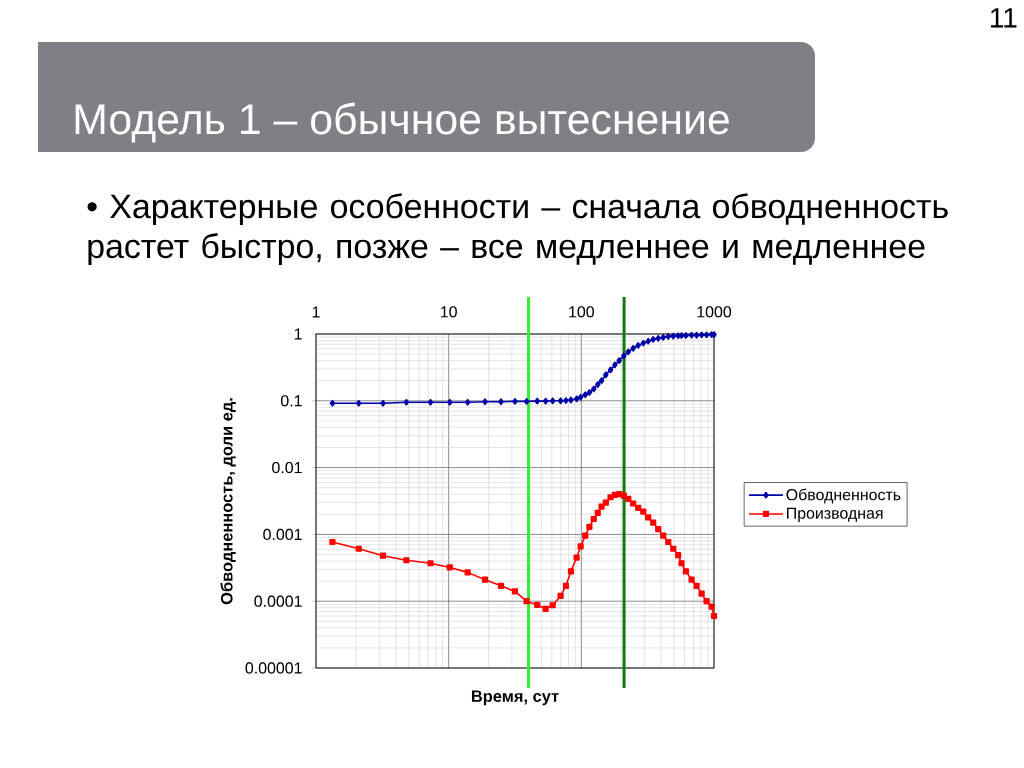 The width and height of the screenshot is (1024, 768). What do you see at coordinates (291, 401) in the screenshot?
I see `y-tick-label: 0.1` at bounding box center [291, 401].